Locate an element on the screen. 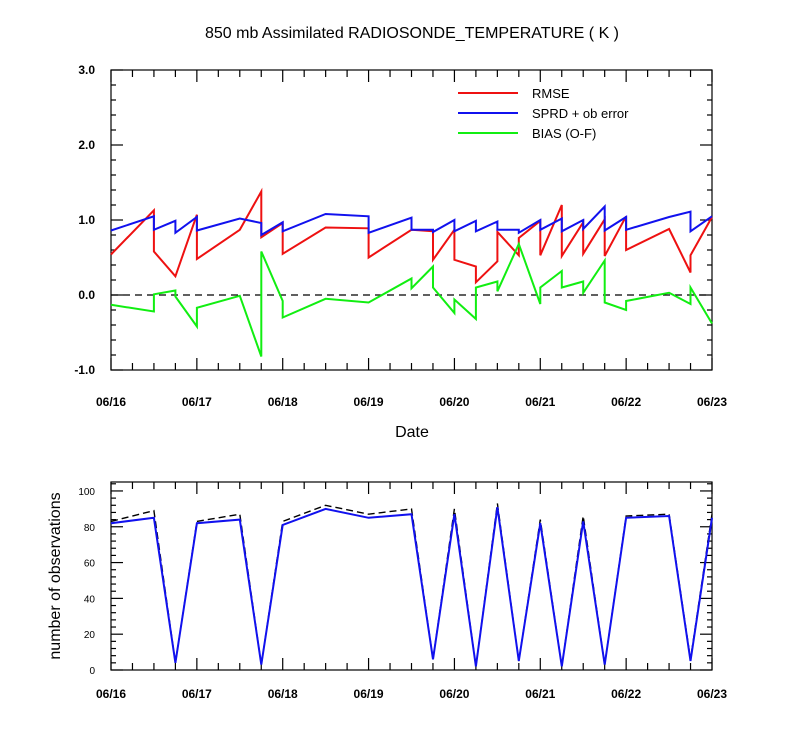 This screenshot has height=750, width=800. bot-y-tick-label: 60 is located at coordinates (90, 564).